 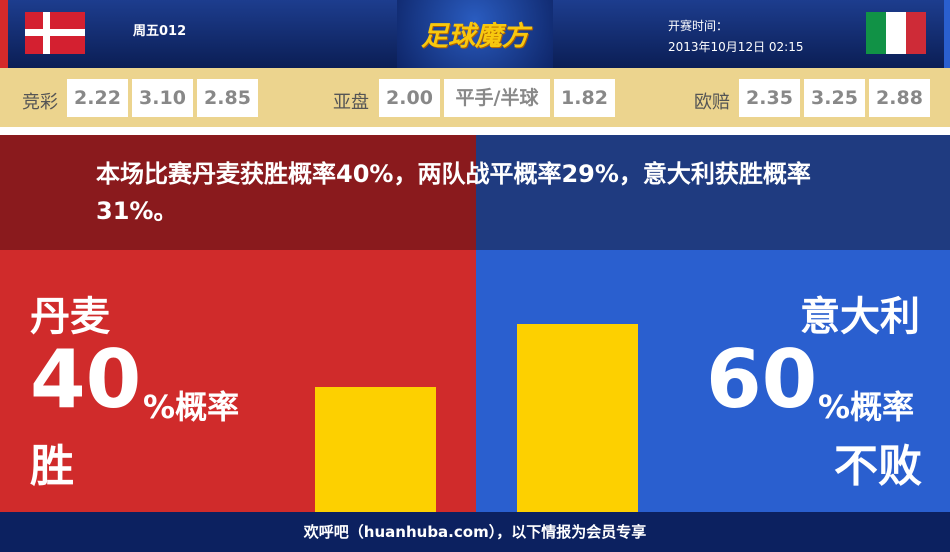 What do you see at coordinates (584, 98) in the screenshot?
I see `yapan-odd: 1.82` at bounding box center [584, 98].